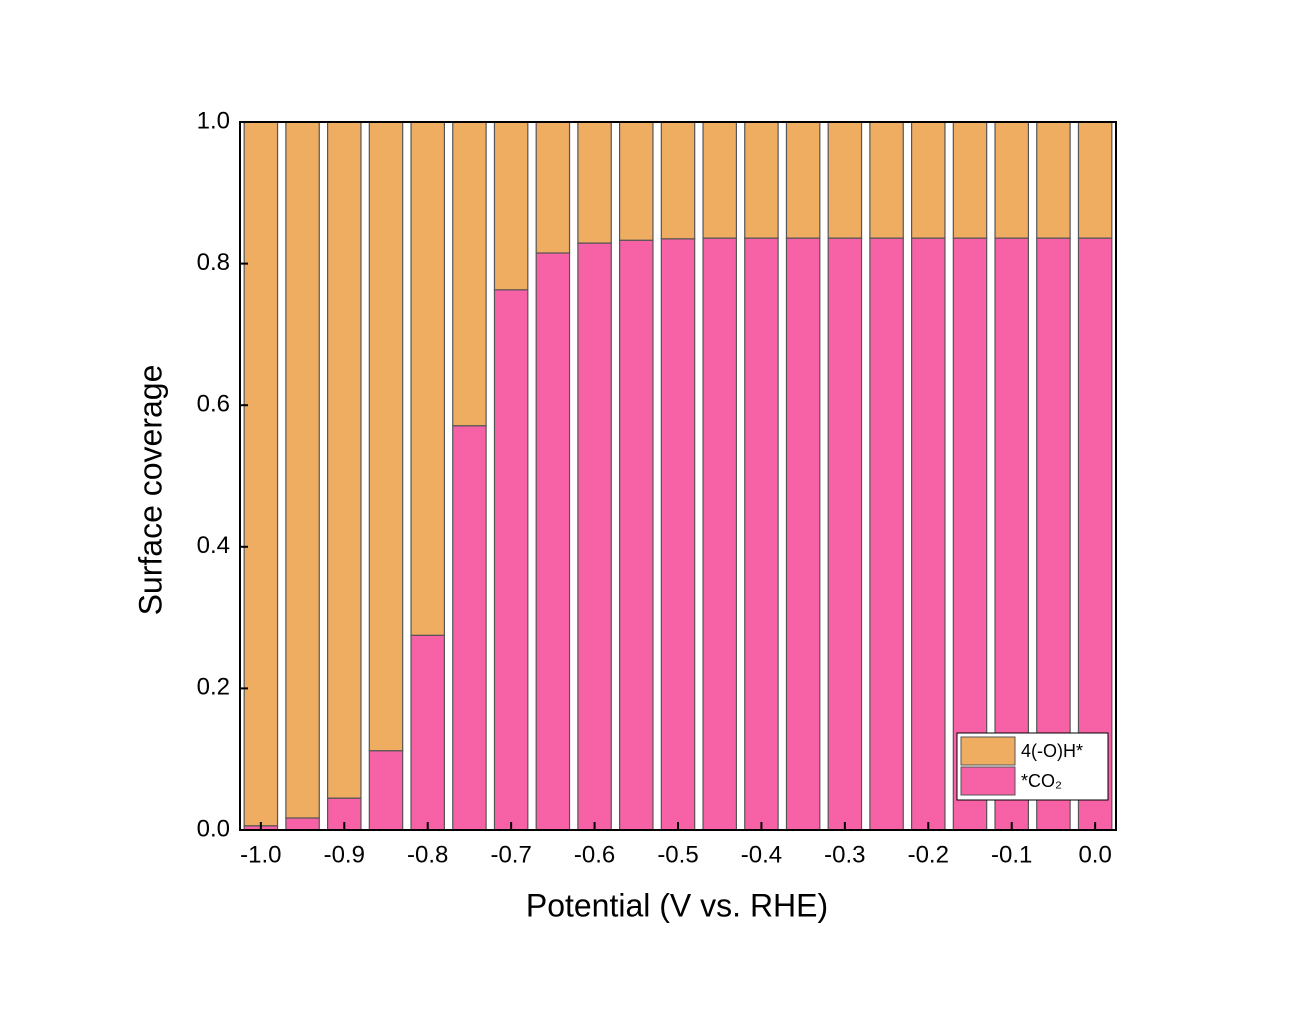  I want to click on x-tick-label: -0.7, so click(510, 854).